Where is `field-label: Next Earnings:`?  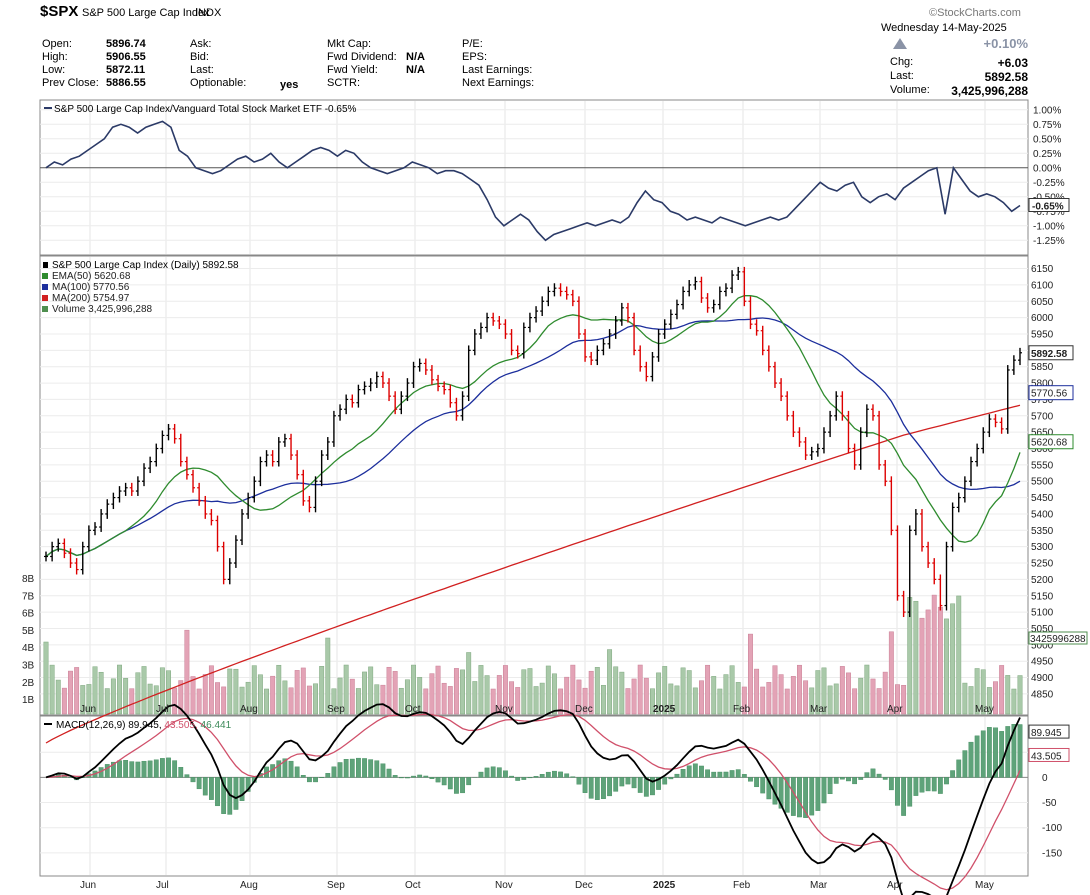
field-label: Next Earnings: is located at coordinates (498, 83).